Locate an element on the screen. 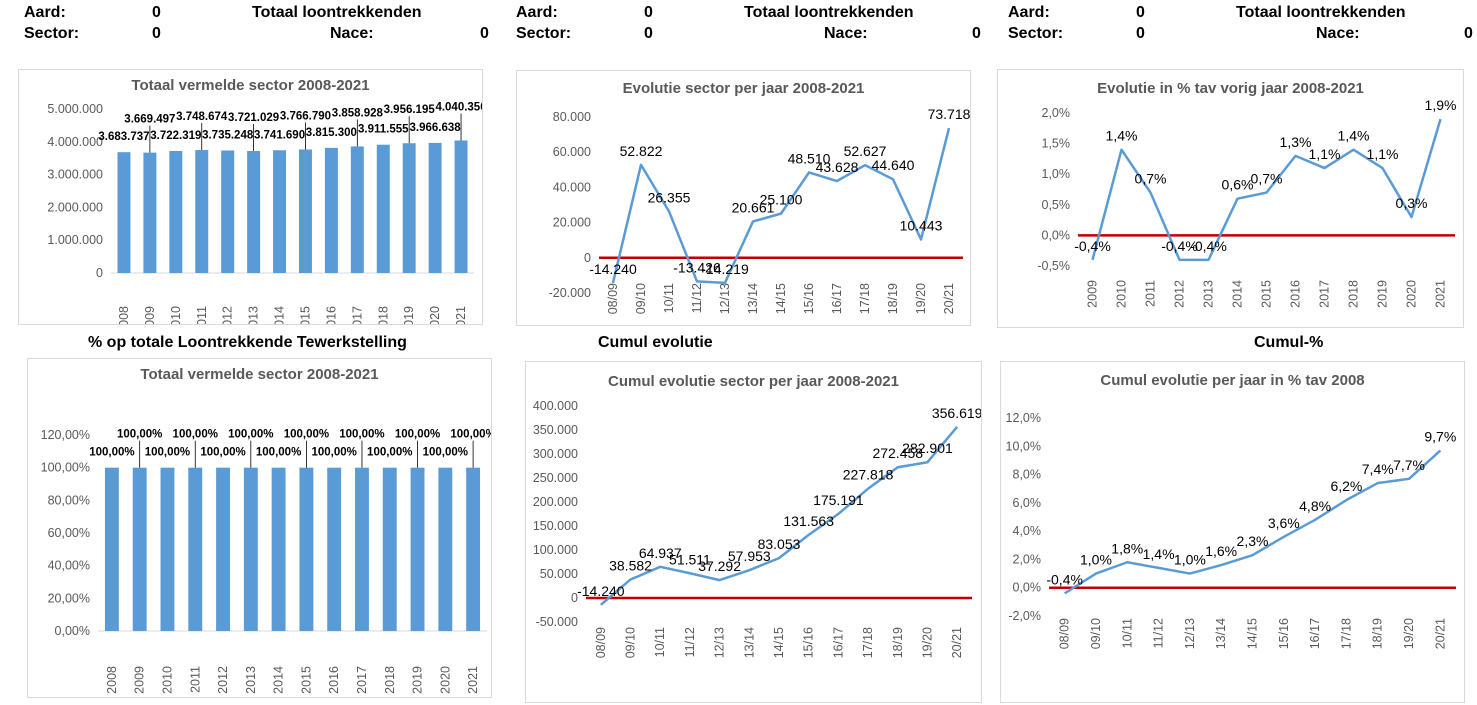  data-label: 4.040.356 is located at coordinates (458, 107).